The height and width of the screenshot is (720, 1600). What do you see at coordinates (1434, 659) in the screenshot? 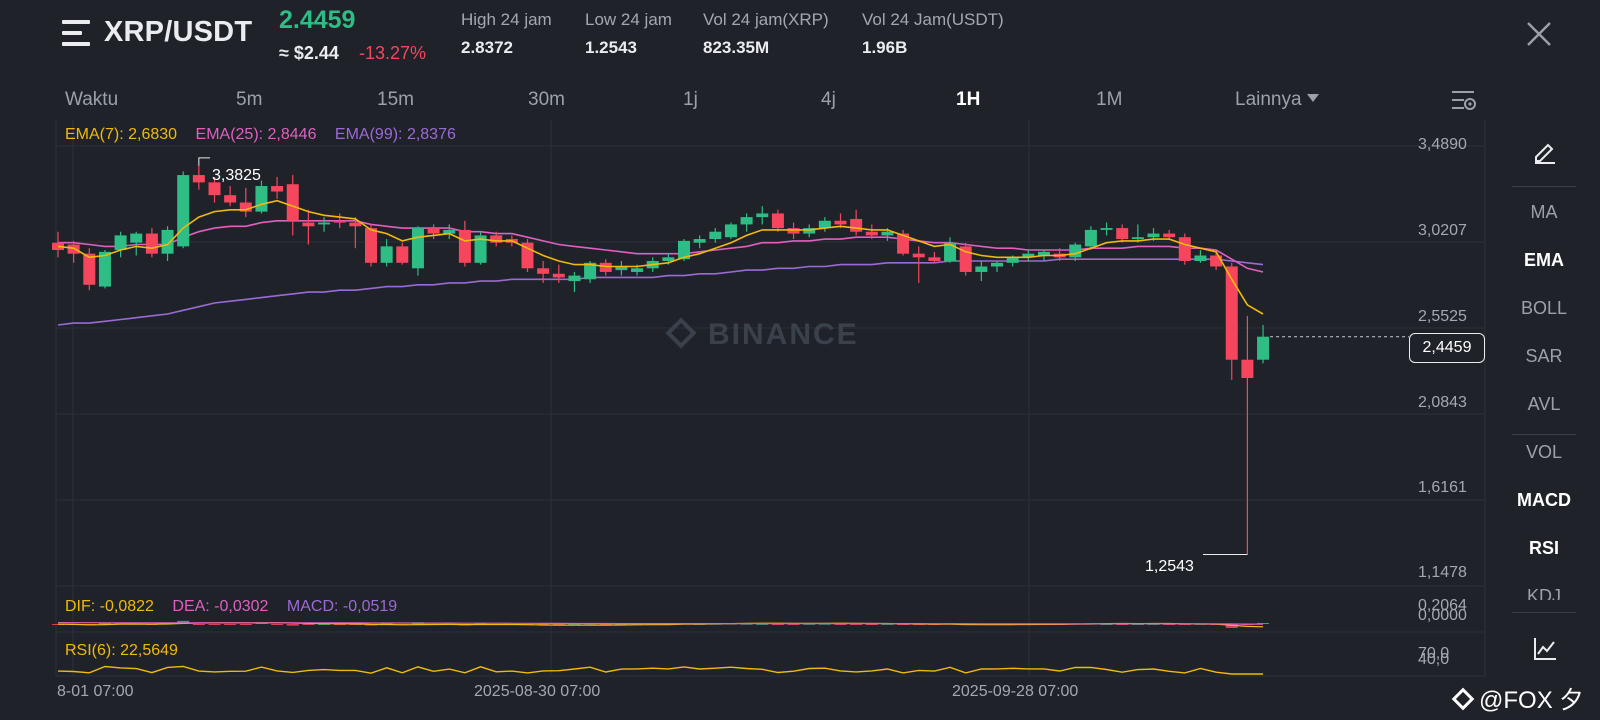
I see `rsi-axis-label: 40,0` at bounding box center [1434, 659].